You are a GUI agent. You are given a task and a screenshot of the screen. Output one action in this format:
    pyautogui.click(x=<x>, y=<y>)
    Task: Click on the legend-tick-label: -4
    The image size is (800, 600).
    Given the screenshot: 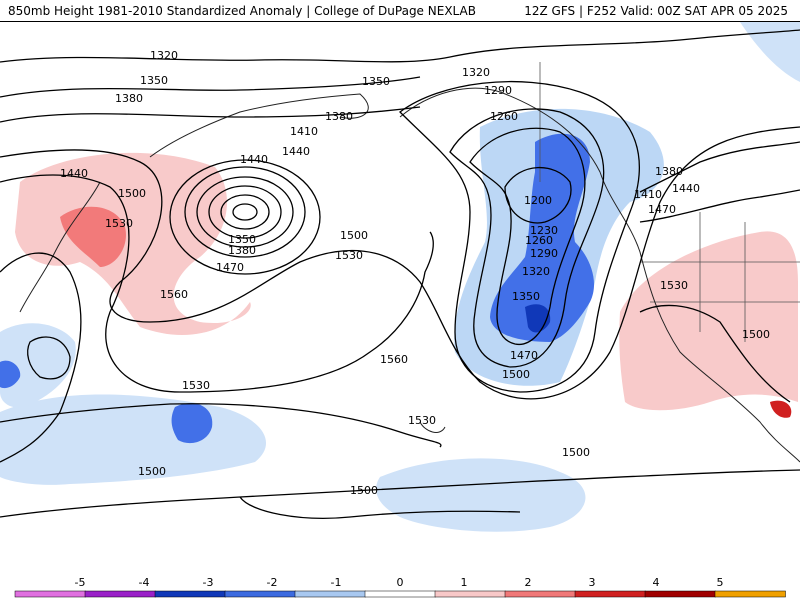 What is the action you would take?
    pyautogui.click(x=144, y=582)
    